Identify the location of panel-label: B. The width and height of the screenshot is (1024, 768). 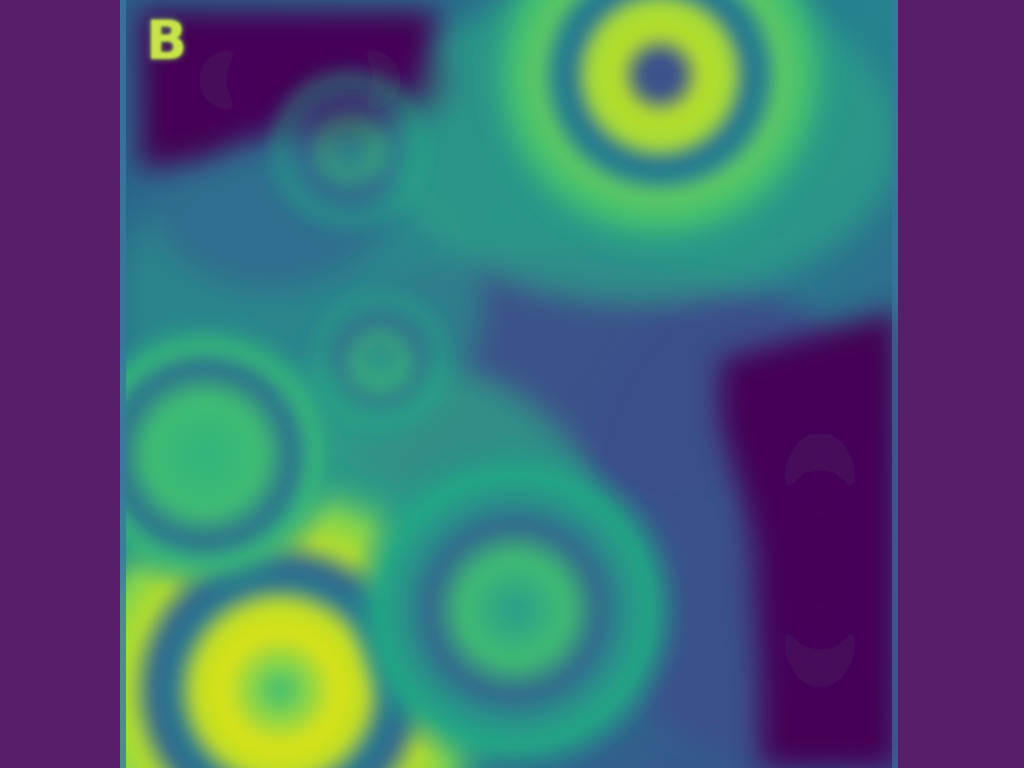
(167, 40).